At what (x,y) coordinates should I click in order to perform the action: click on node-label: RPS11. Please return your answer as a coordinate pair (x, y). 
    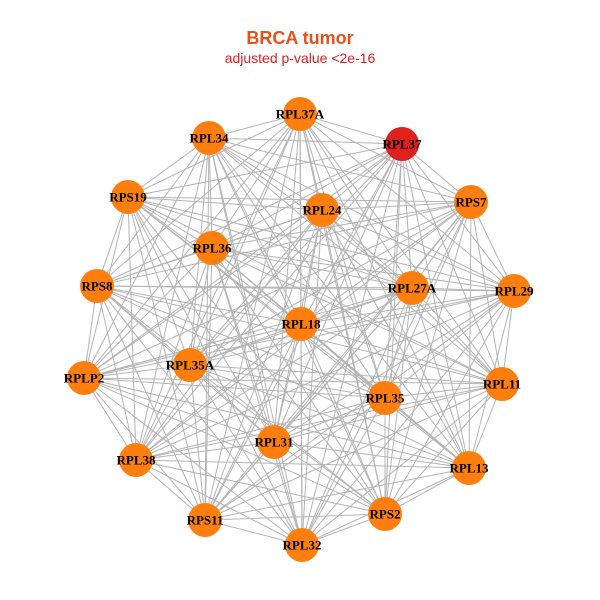
    Looking at the image, I should click on (205, 520).